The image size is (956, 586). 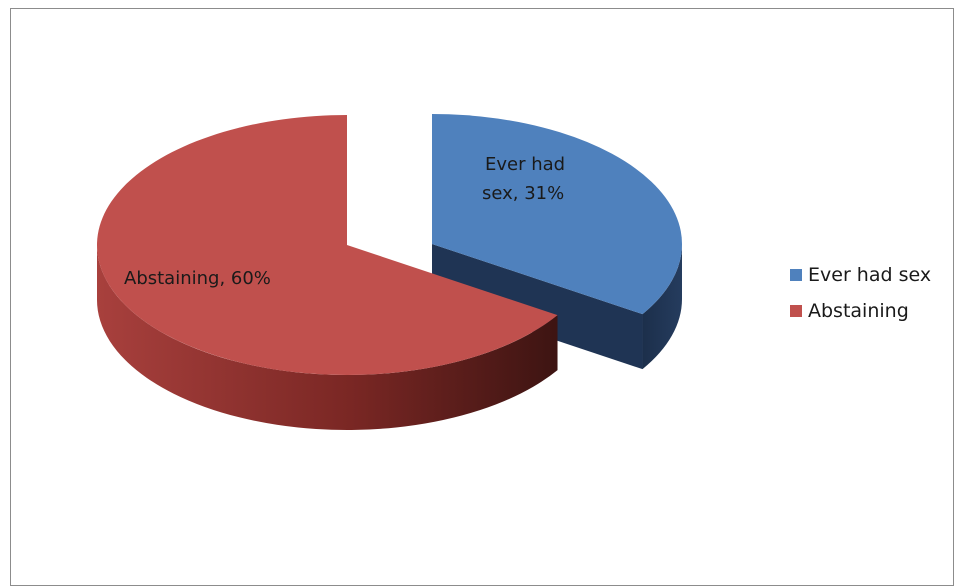 What do you see at coordinates (796, 275) in the screenshot?
I see `legend-swatch-ever-had-sex` at bounding box center [796, 275].